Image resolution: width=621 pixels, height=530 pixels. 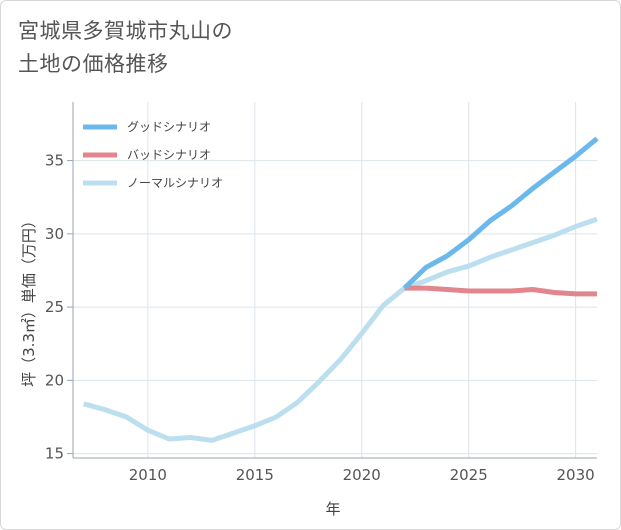 What do you see at coordinates (169, 127) in the screenshot?
I see `legend-label-good: グッドシナリオ` at bounding box center [169, 127].